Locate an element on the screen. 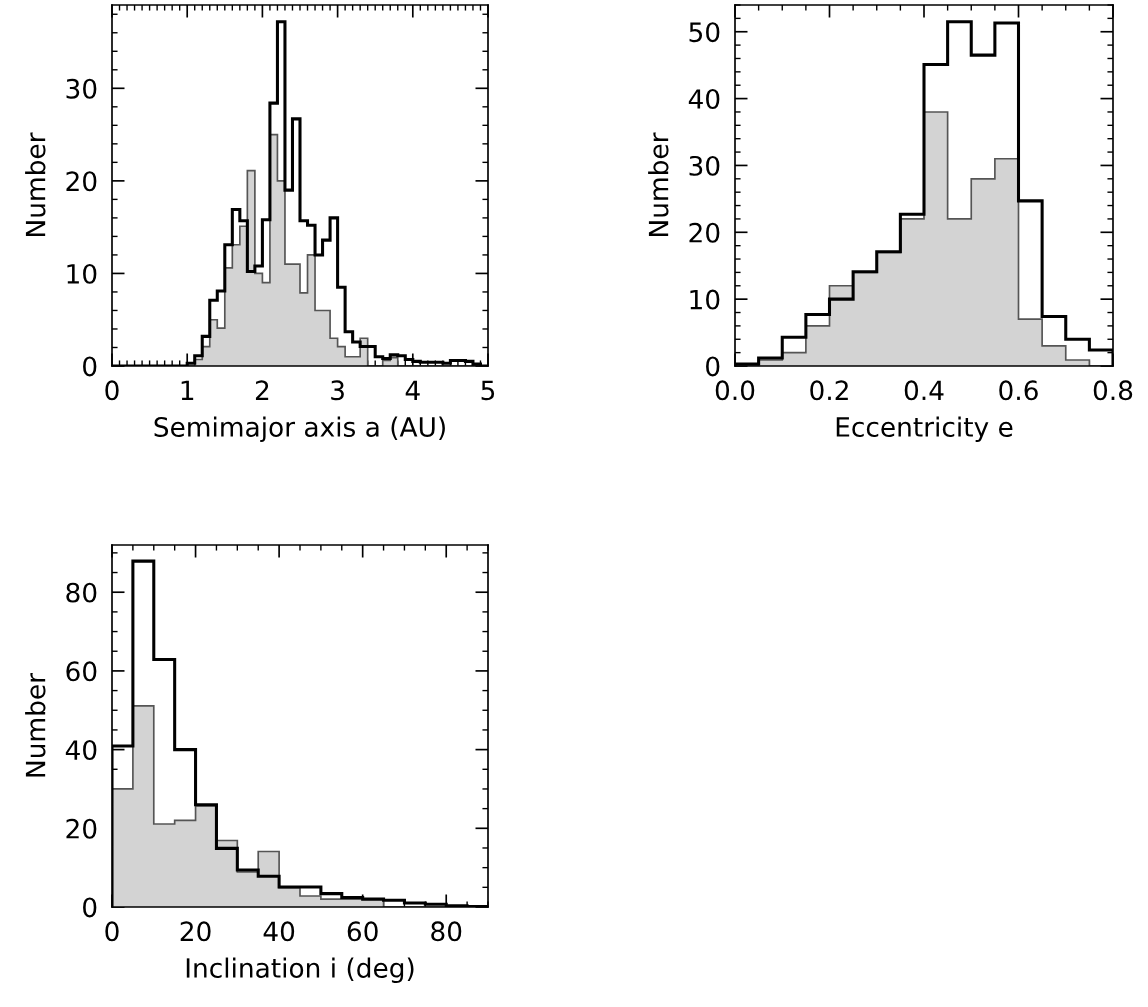  x-tick-label: 80 is located at coordinates (446, 931).